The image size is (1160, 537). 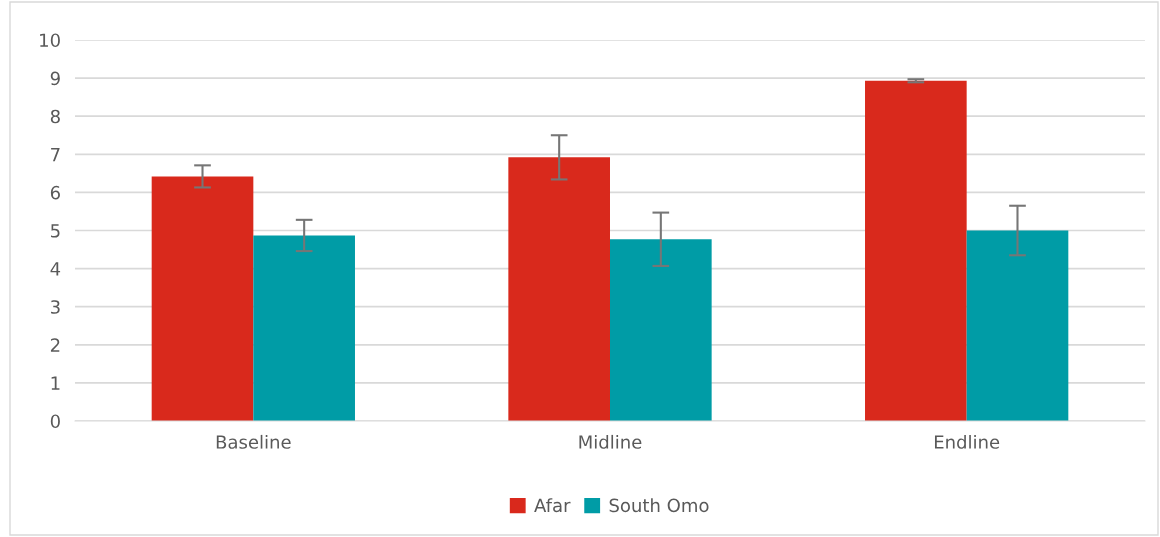 What do you see at coordinates (55, 78) in the screenshot?
I see `y-tick-label: 9` at bounding box center [55, 78].